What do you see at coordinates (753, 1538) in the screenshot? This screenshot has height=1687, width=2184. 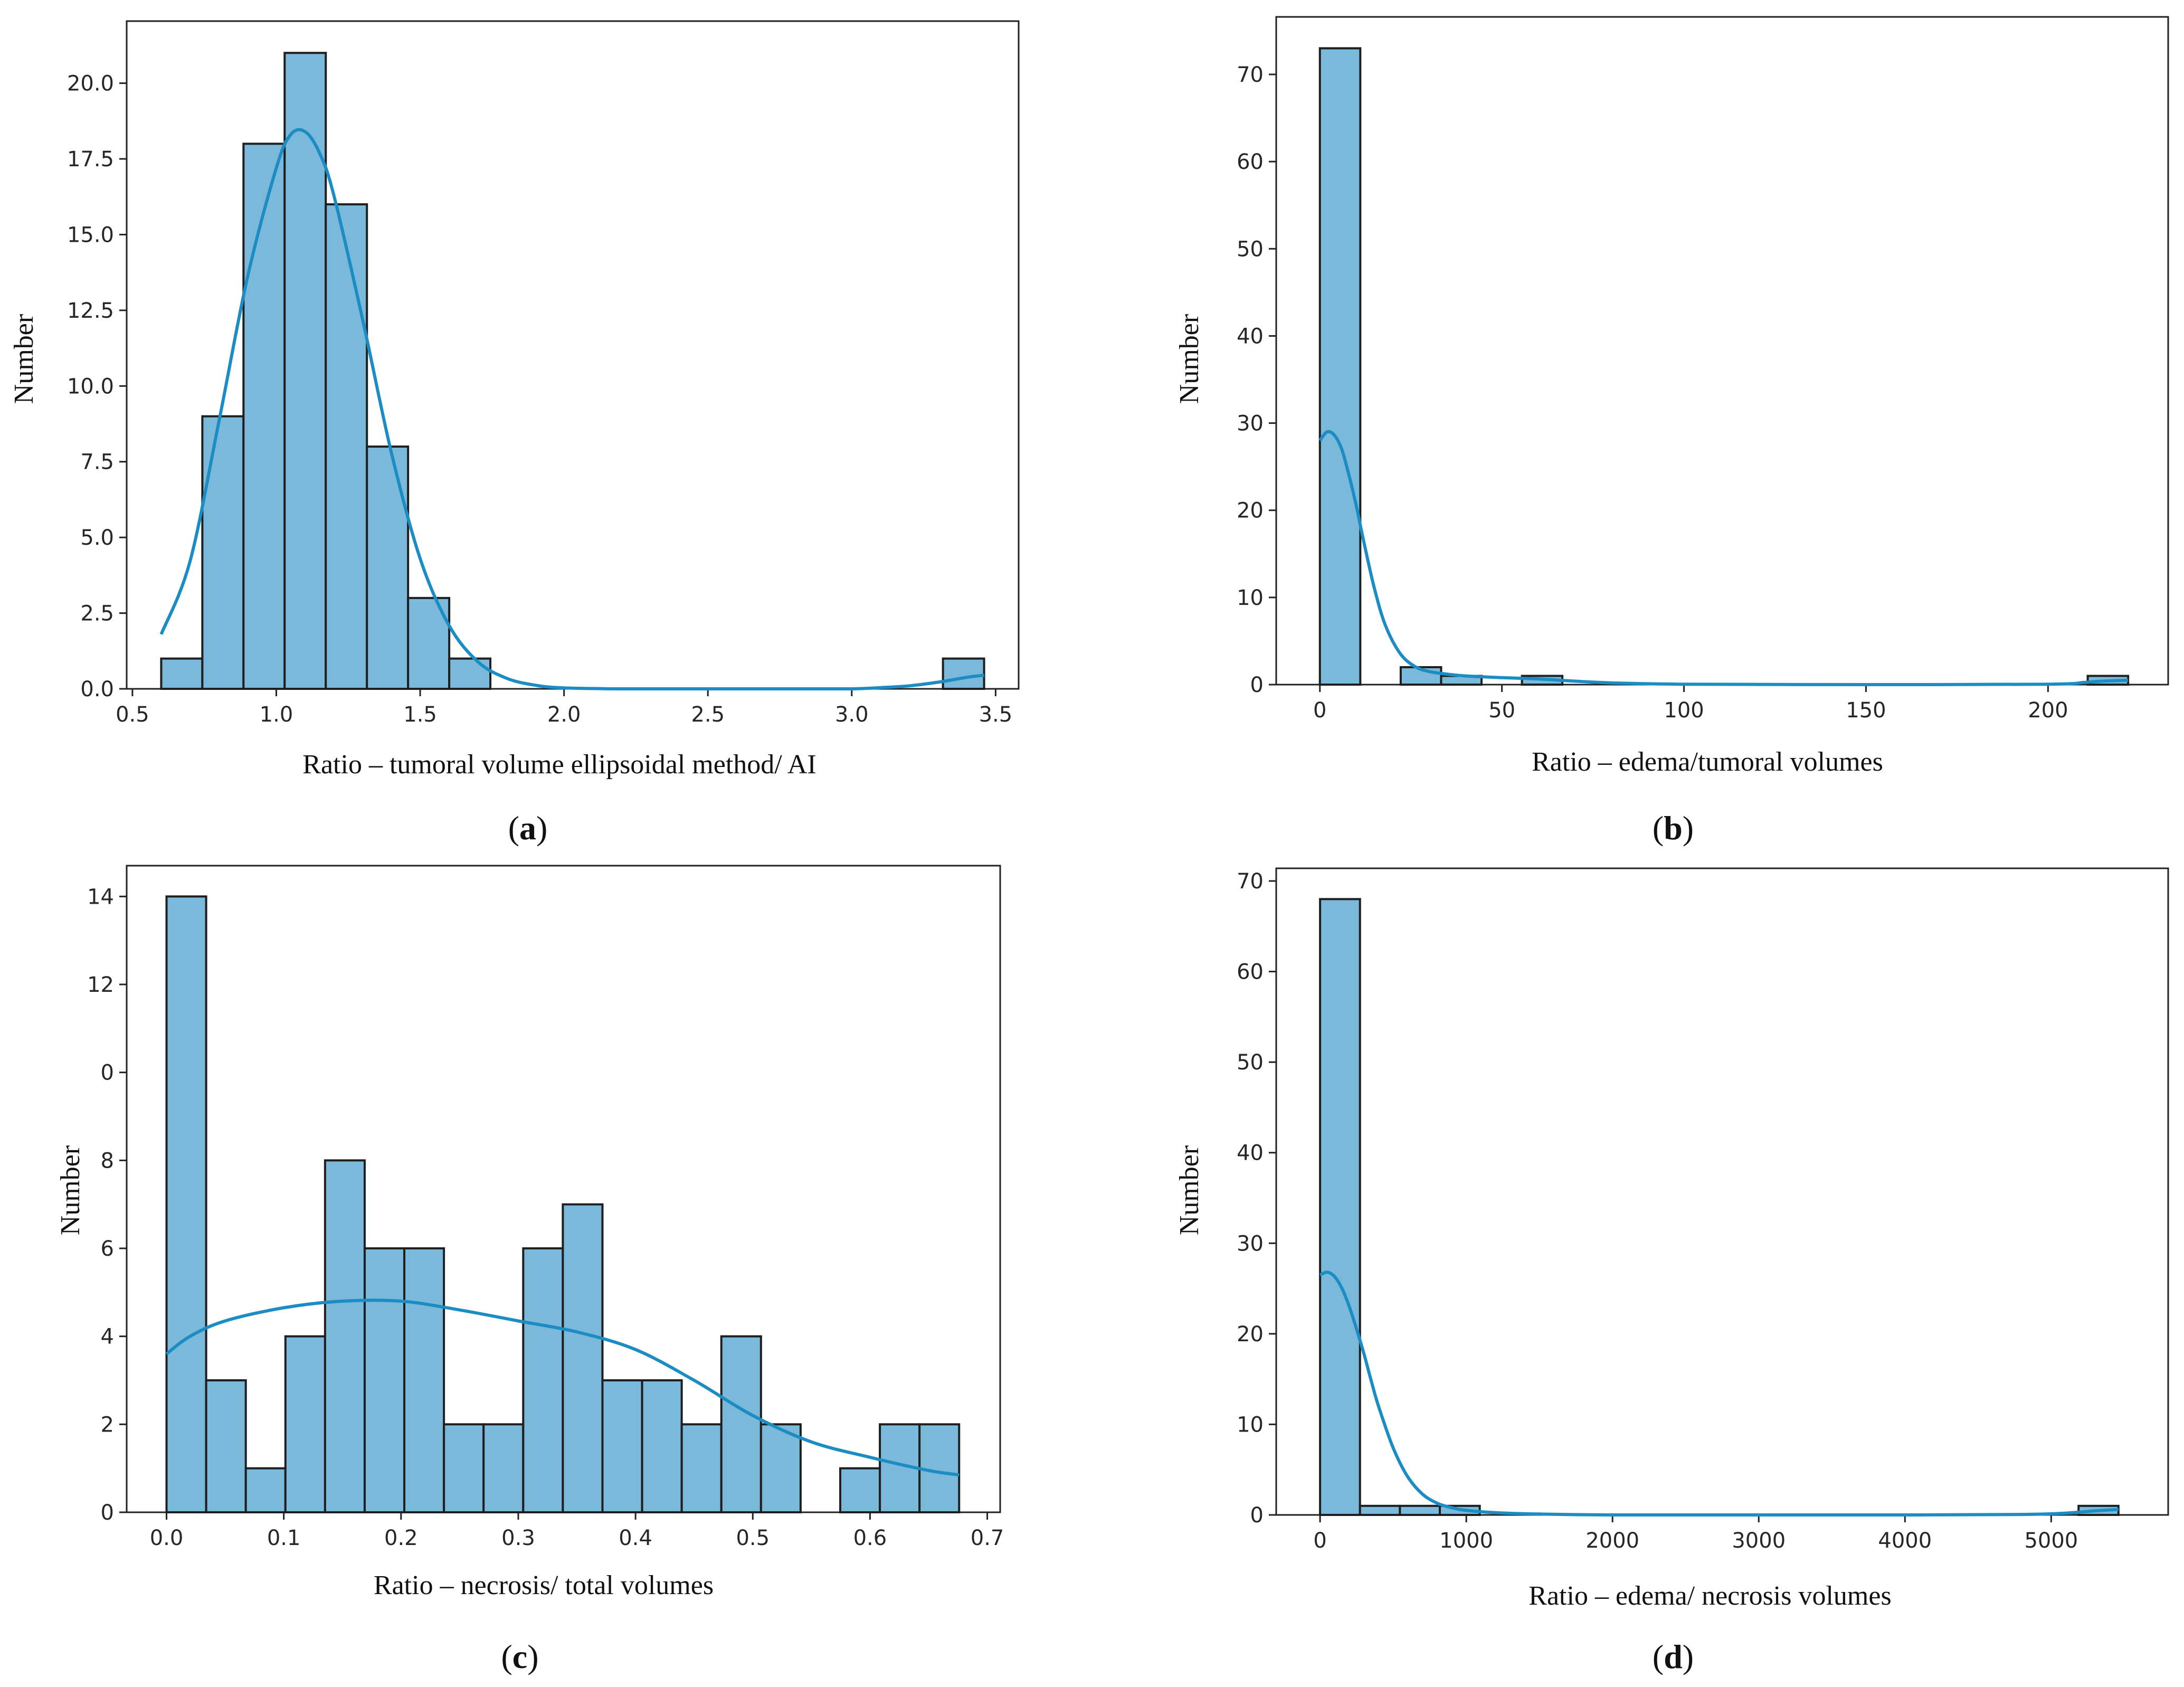 I see `panel-c-xtick-label: 0.5` at bounding box center [753, 1538].